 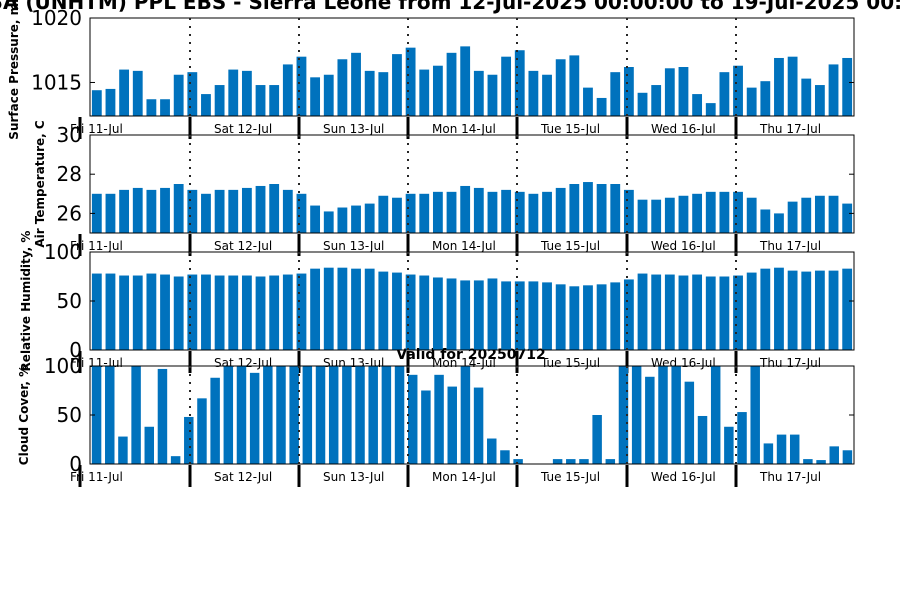 I want to click on x-tick-label: Sat 12-Jul, so click(x=243, y=246).